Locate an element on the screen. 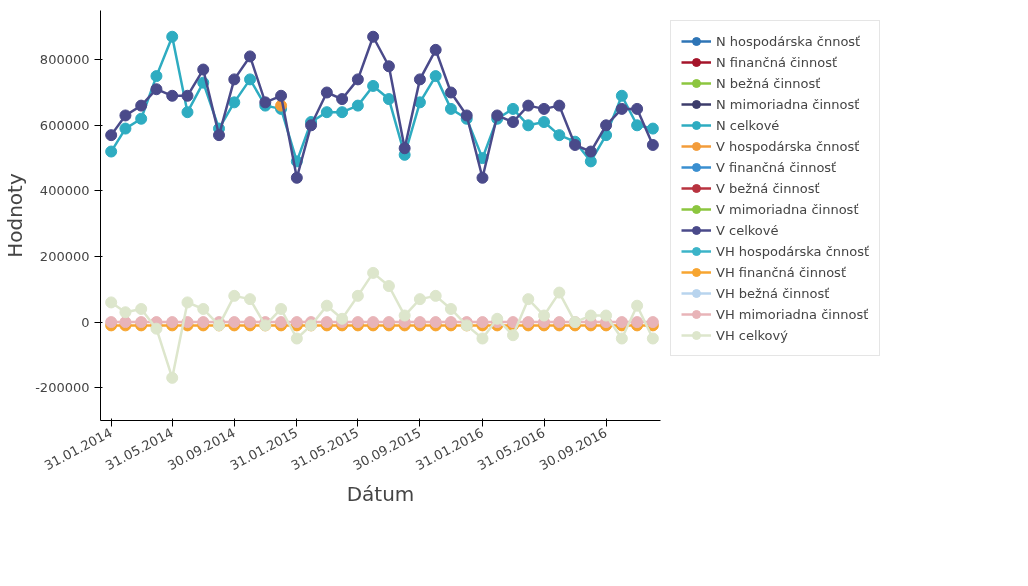 Image resolution: width=1028 pixels, height=586 pixels. legend-label: VH hospodárska čnnosť is located at coordinates (793, 251).